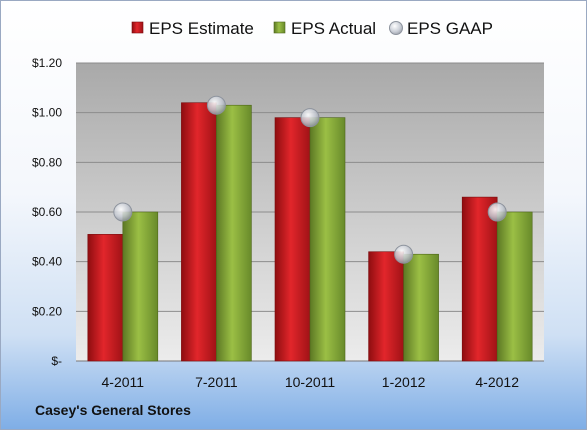 The width and height of the screenshot is (587, 430). I want to click on x-category-label: 1-2012, so click(404, 382).